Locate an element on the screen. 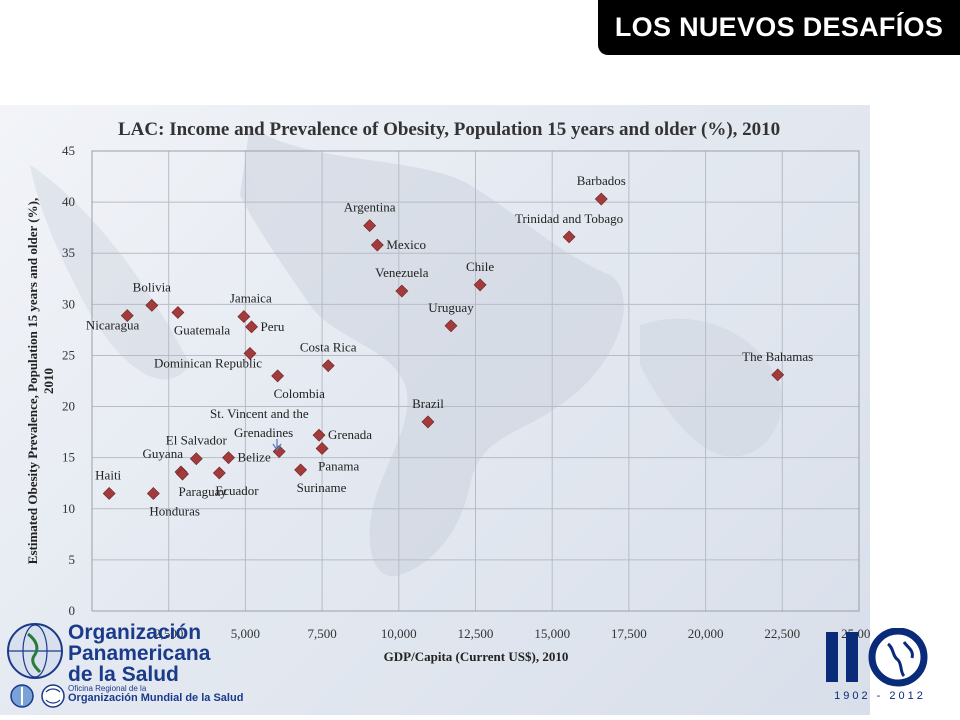  label-panama: Panama is located at coordinates (338, 465).